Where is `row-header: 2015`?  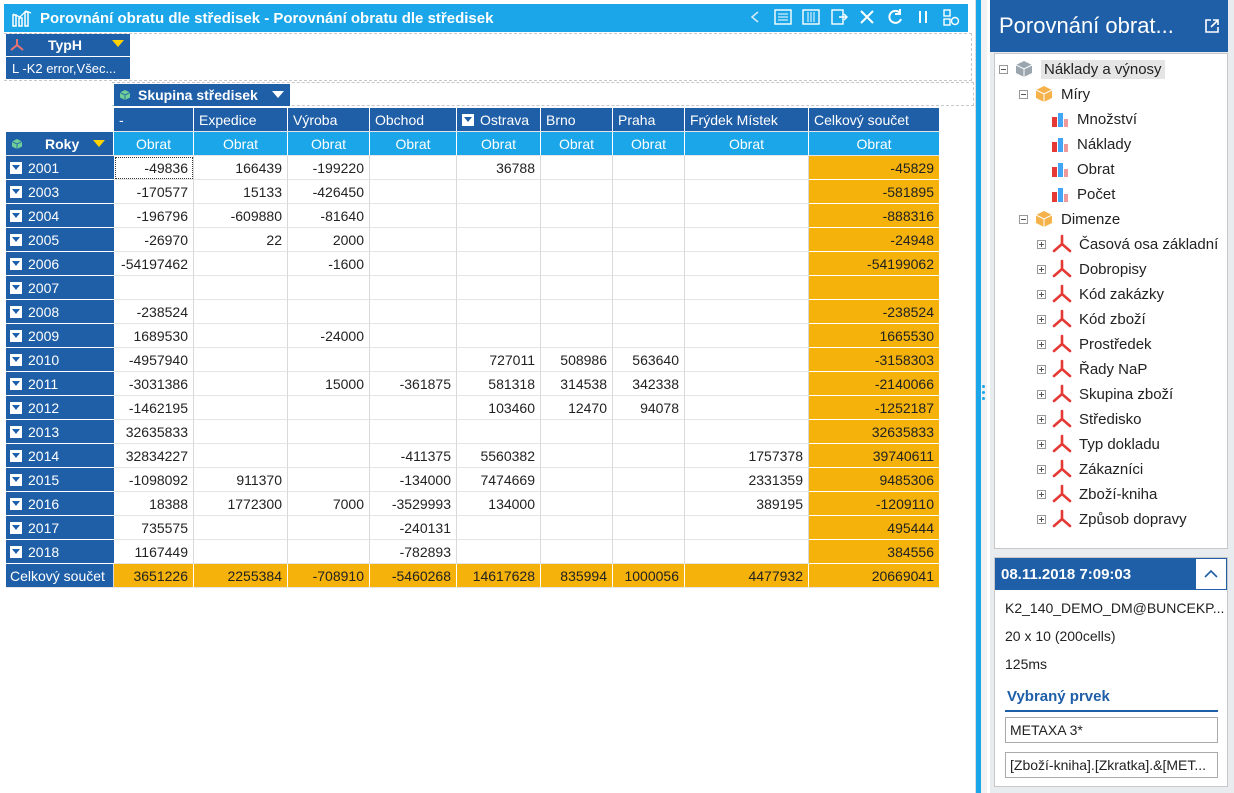 row-header: 2015 is located at coordinates (60, 480).